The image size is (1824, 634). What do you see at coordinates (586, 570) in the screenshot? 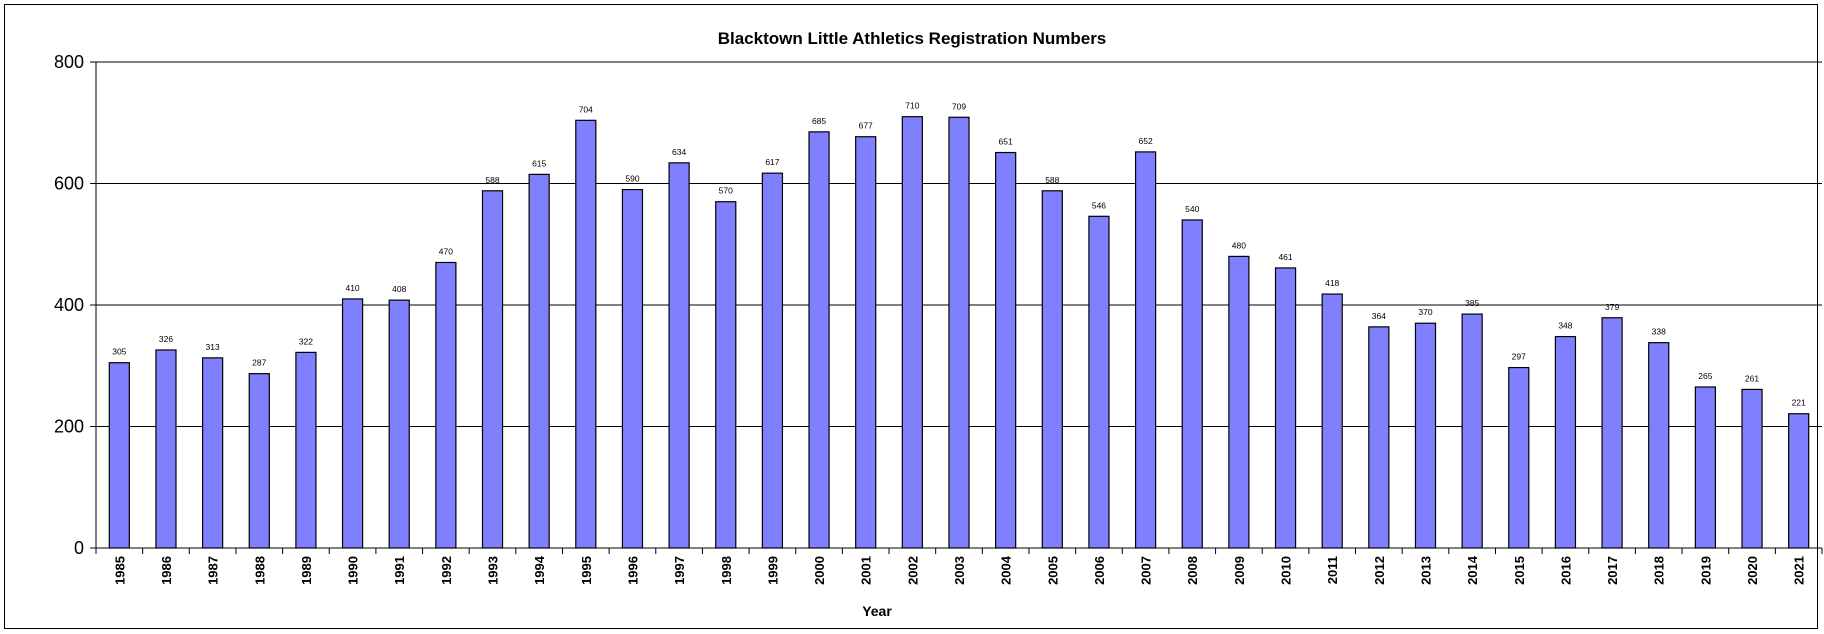
I see `x-tick-label-1995: 1995` at bounding box center [586, 570].